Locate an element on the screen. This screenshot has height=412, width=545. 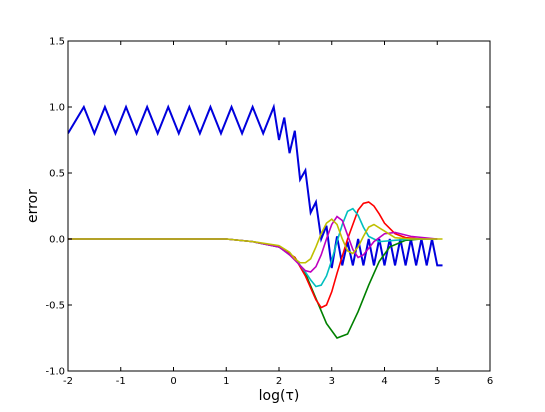
y-tick-label: 0.0 is located at coordinates (57, 240).